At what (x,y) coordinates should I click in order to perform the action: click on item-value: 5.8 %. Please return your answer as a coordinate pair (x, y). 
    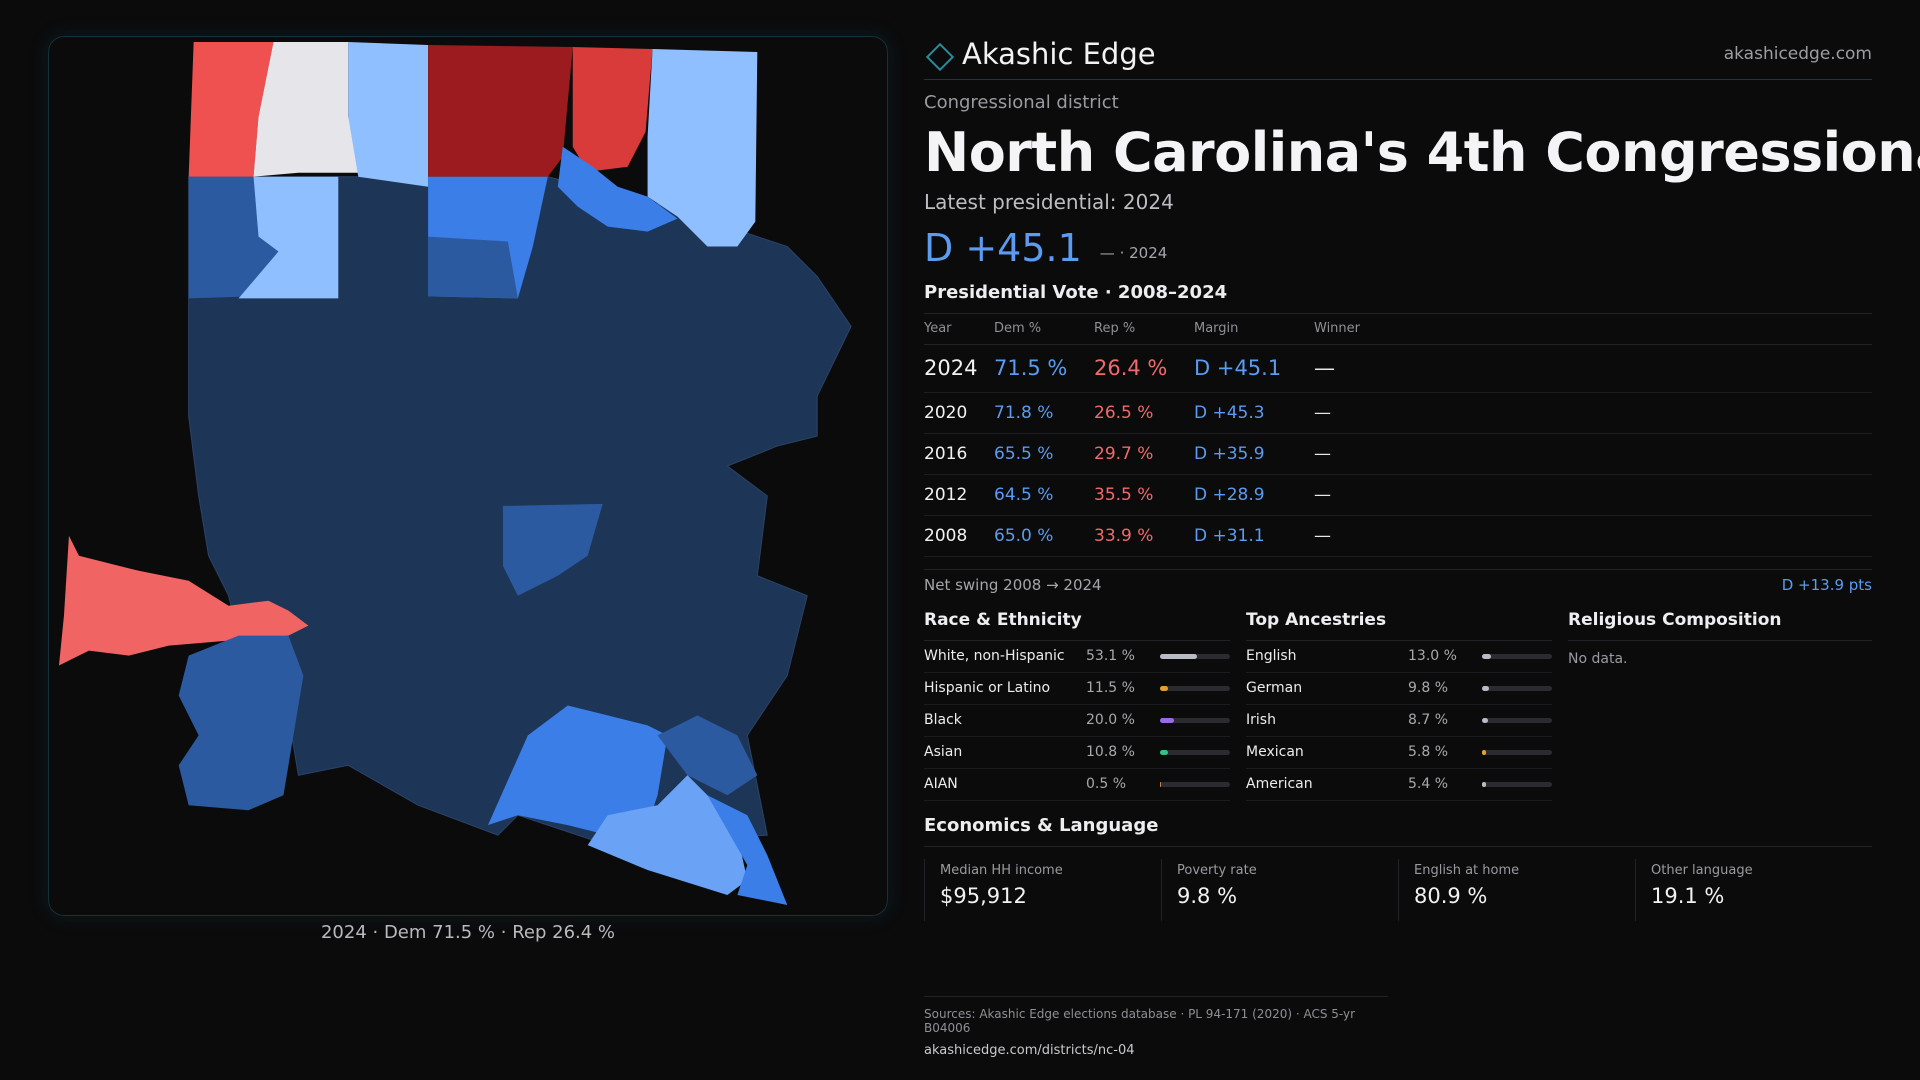
    Looking at the image, I should click on (1428, 752).